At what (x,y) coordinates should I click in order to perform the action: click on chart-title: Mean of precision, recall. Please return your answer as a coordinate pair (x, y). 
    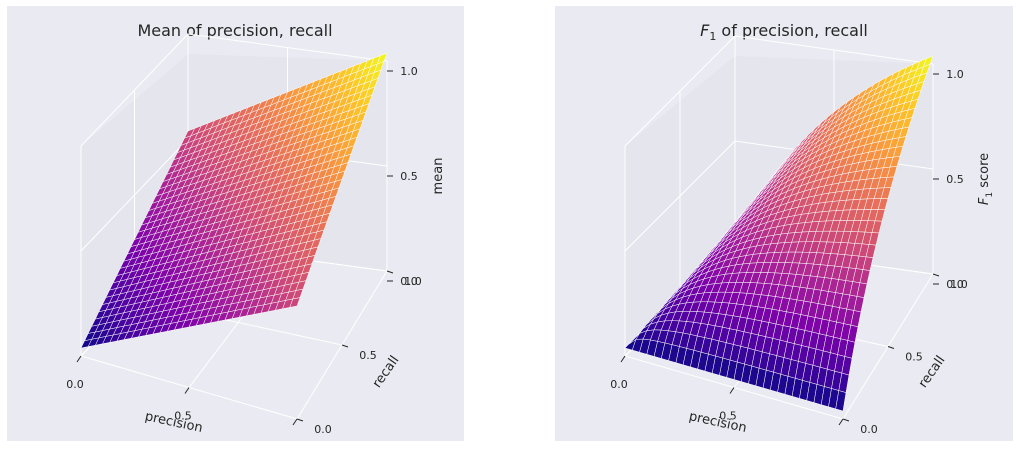
    Looking at the image, I should click on (234, 30).